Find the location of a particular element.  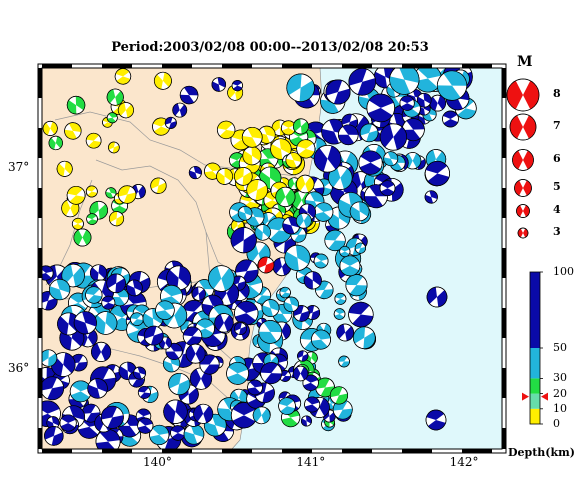

magnitude-legend-label: 5 is located at coordinates (557, 186).